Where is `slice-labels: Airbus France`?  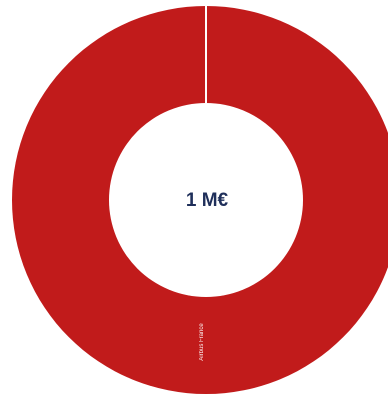 slice-labels: Airbus France is located at coordinates (202, 342).